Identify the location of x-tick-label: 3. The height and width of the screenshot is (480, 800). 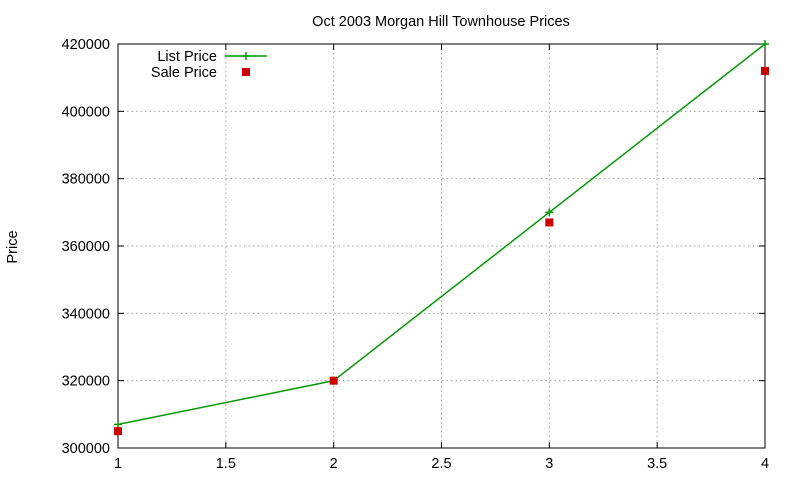
(549, 464).